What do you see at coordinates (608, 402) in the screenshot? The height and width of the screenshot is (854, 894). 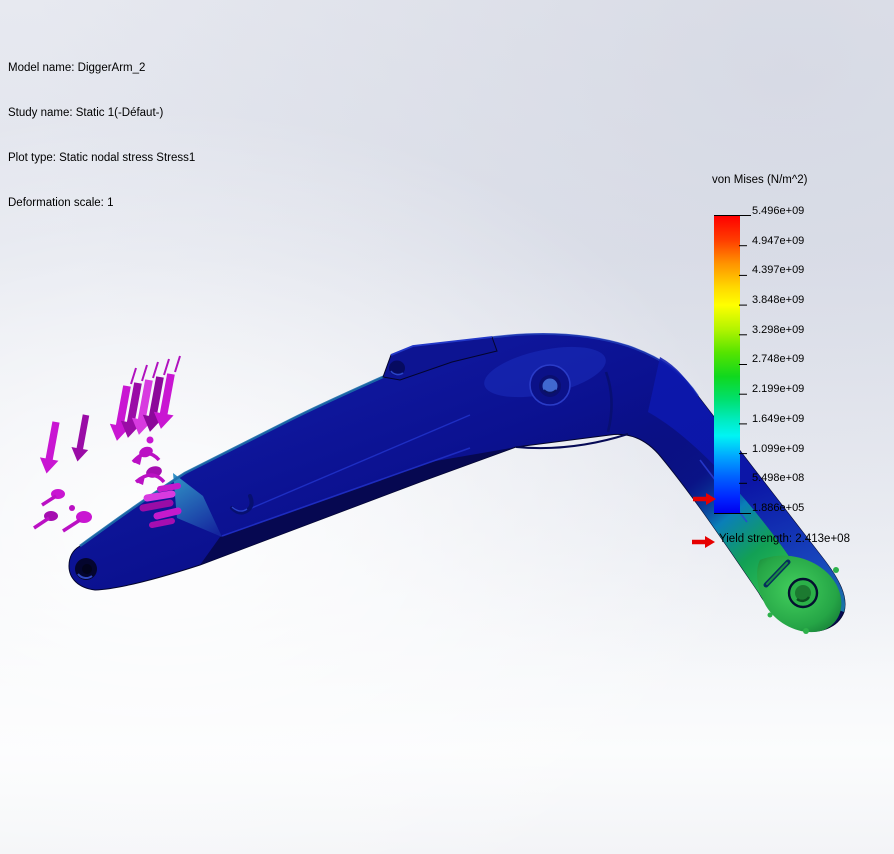 I see `knee-groove` at bounding box center [608, 402].